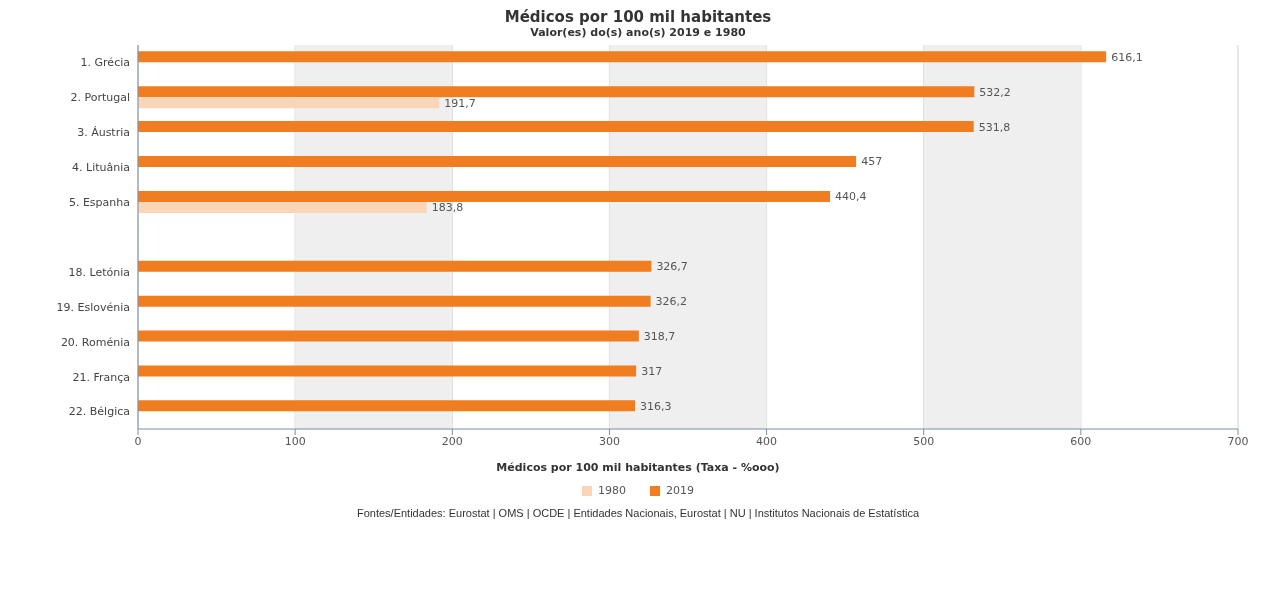 The height and width of the screenshot is (598, 1286). I want to click on data-label: 457, so click(872, 162).